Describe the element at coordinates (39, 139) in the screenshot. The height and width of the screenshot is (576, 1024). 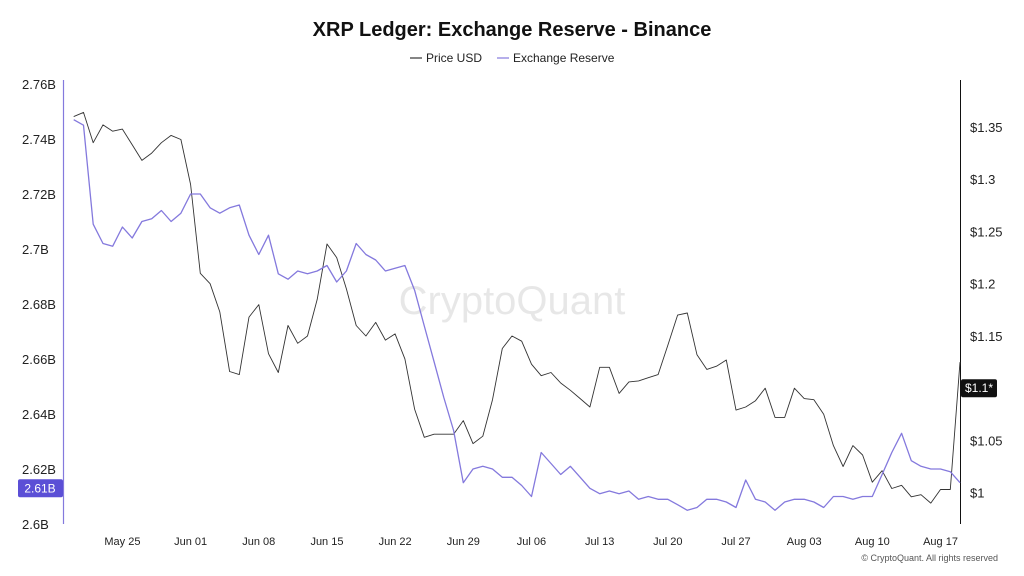
I see `left-tick-label: 2.74B` at that location.